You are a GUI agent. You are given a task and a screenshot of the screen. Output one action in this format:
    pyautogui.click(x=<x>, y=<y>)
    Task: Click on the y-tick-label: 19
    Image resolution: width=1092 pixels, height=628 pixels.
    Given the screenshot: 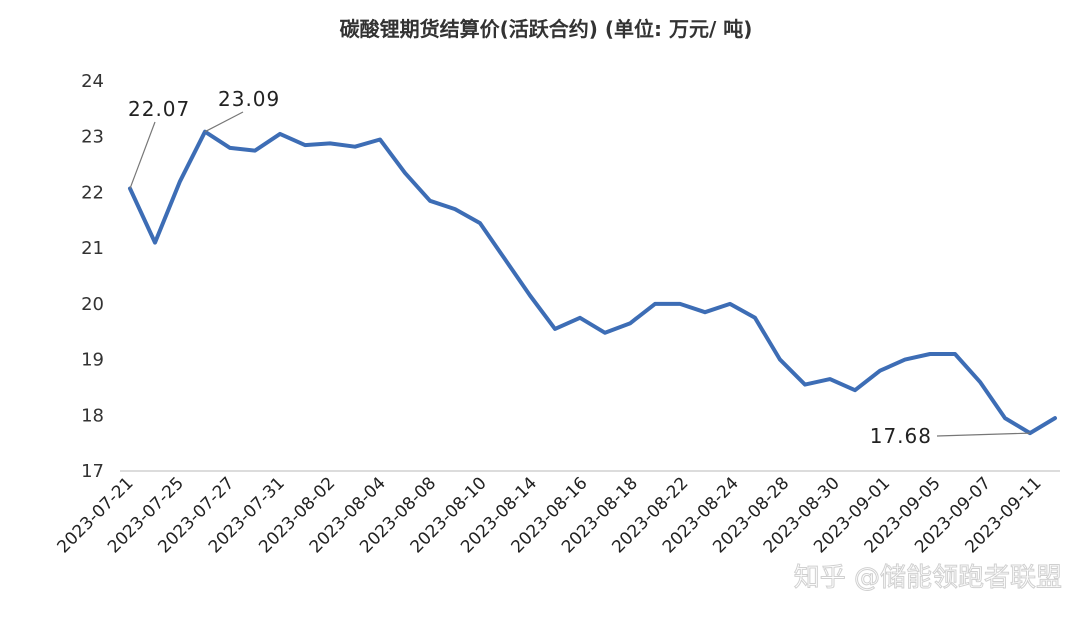 What is the action you would take?
    pyautogui.click(x=92, y=360)
    